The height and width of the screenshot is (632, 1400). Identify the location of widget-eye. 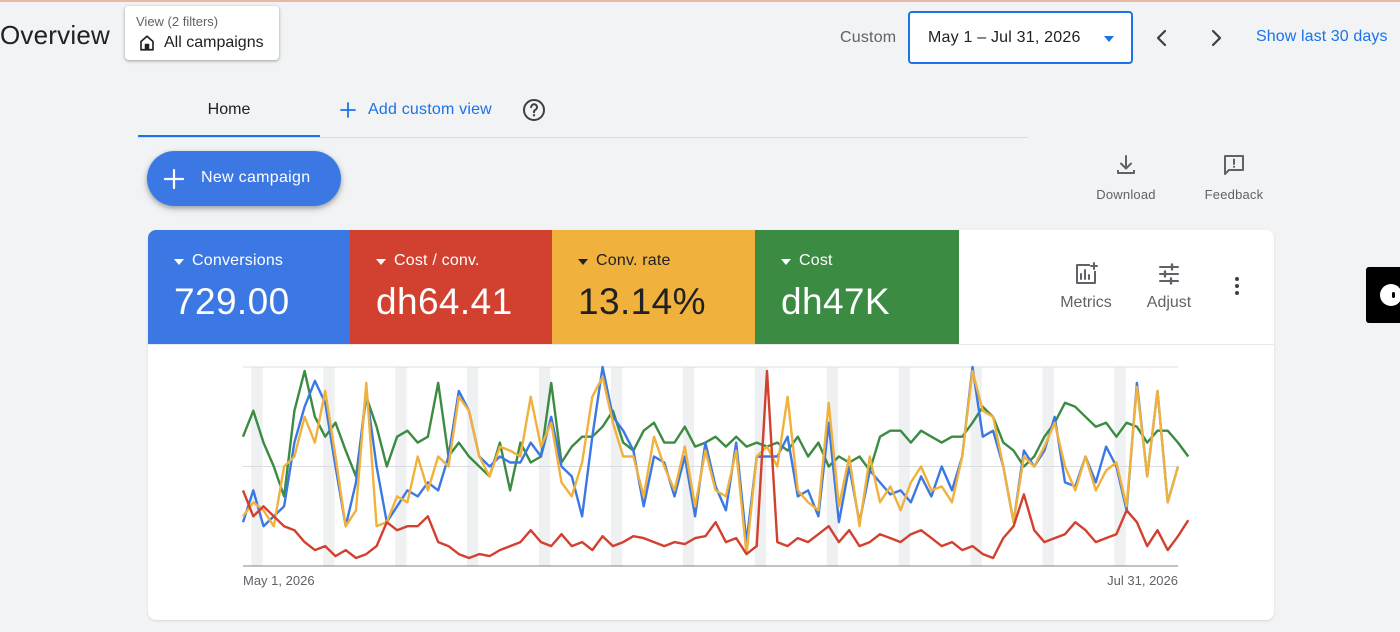
(1393, 295).